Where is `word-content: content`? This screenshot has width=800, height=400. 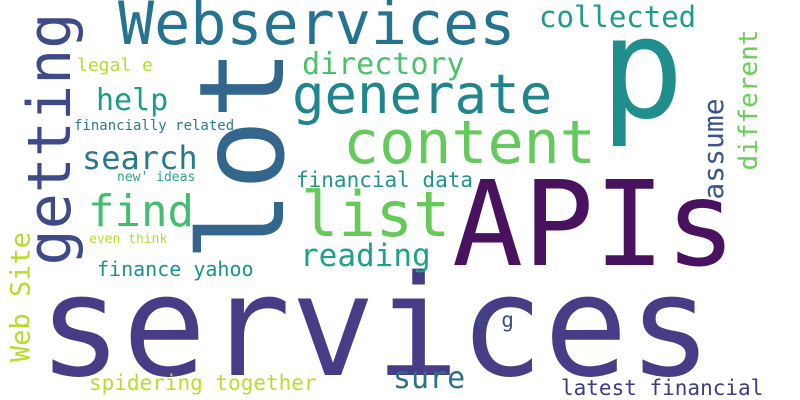
word-content: content is located at coordinates (469, 143).